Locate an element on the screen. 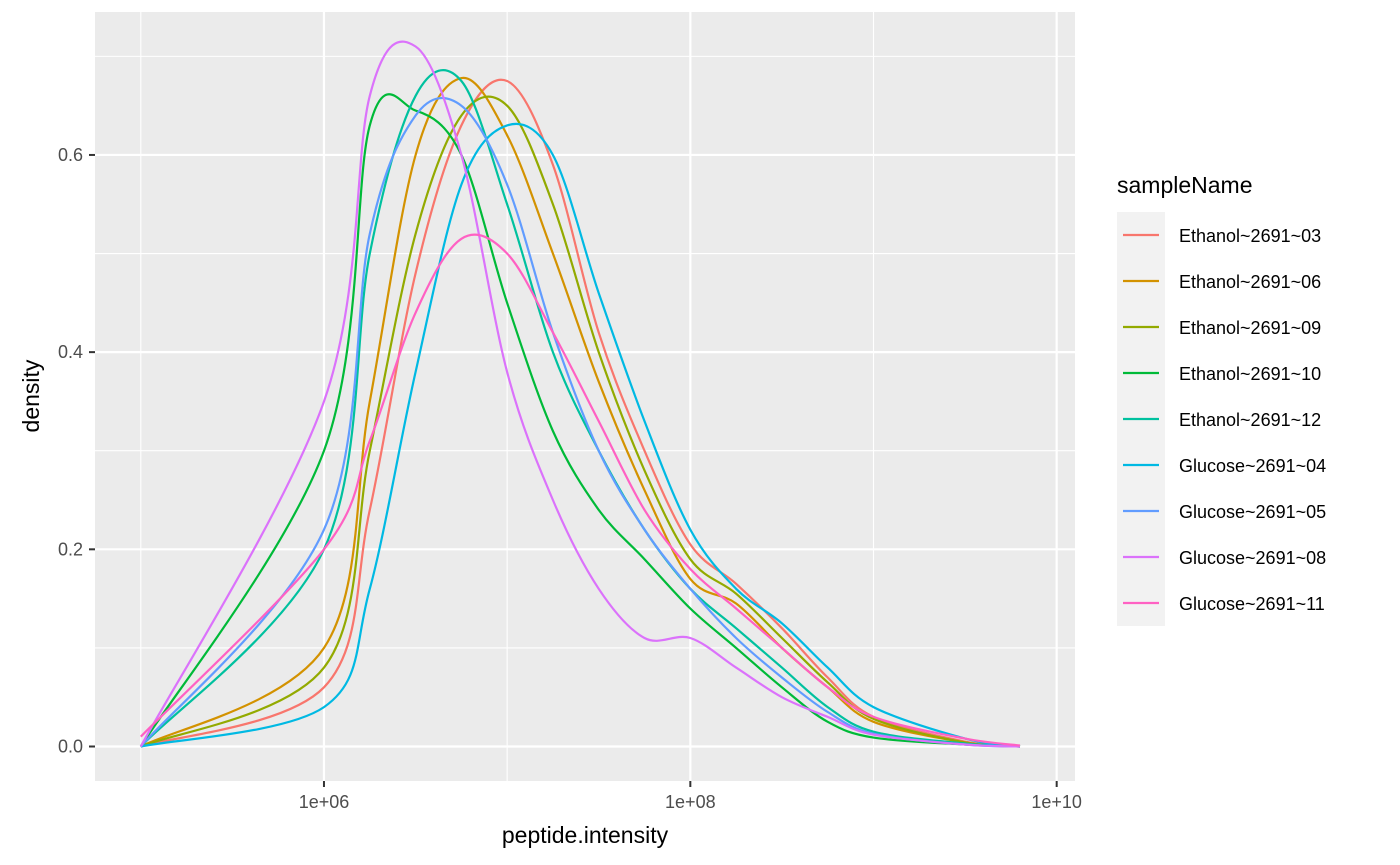  legend-label: Glucose~2691~11 is located at coordinates (1252, 604).